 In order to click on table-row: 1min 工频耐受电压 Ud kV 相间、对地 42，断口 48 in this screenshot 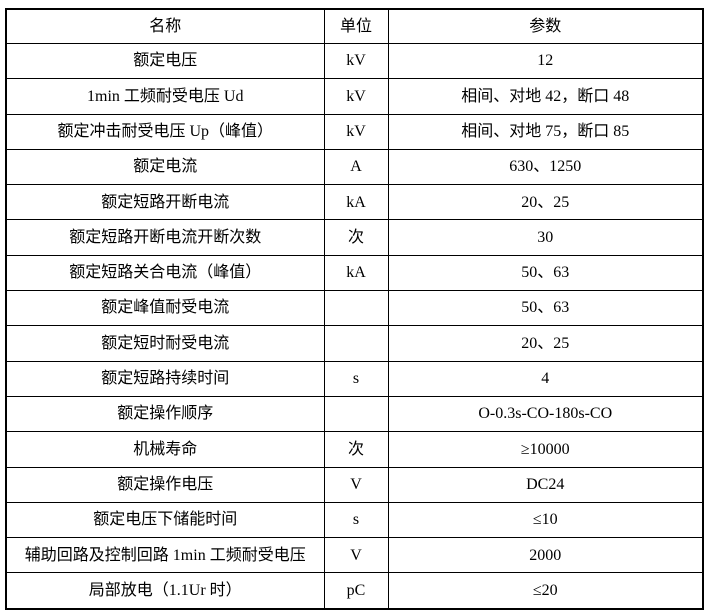, I will do `click(354, 96)`.